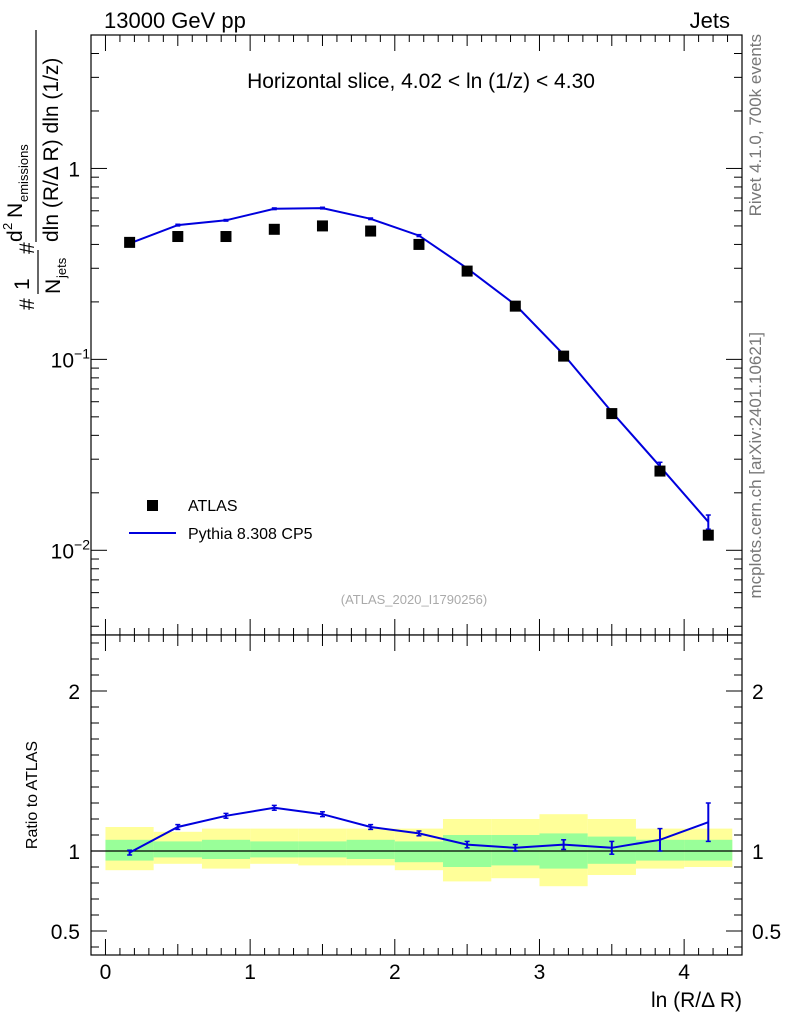  Describe the element at coordinates (421, 81) in the screenshot. I see `plot-title: Horizontal slice, 4.02 < ln (1/z) < 4.30` at that location.